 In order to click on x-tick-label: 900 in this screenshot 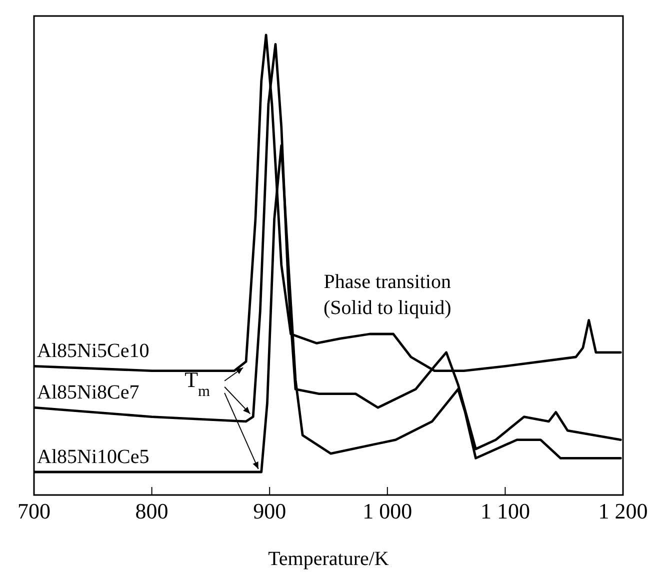, I will do `click(269, 511)`.